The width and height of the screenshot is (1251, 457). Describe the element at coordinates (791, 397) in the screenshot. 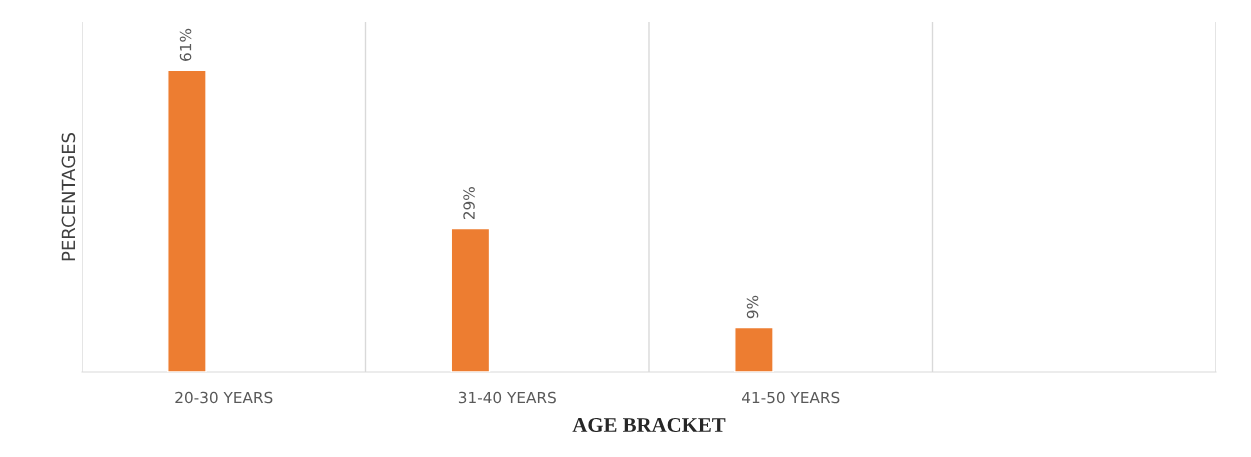

I see `x-tick-label: 41-50 YEARS` at that location.